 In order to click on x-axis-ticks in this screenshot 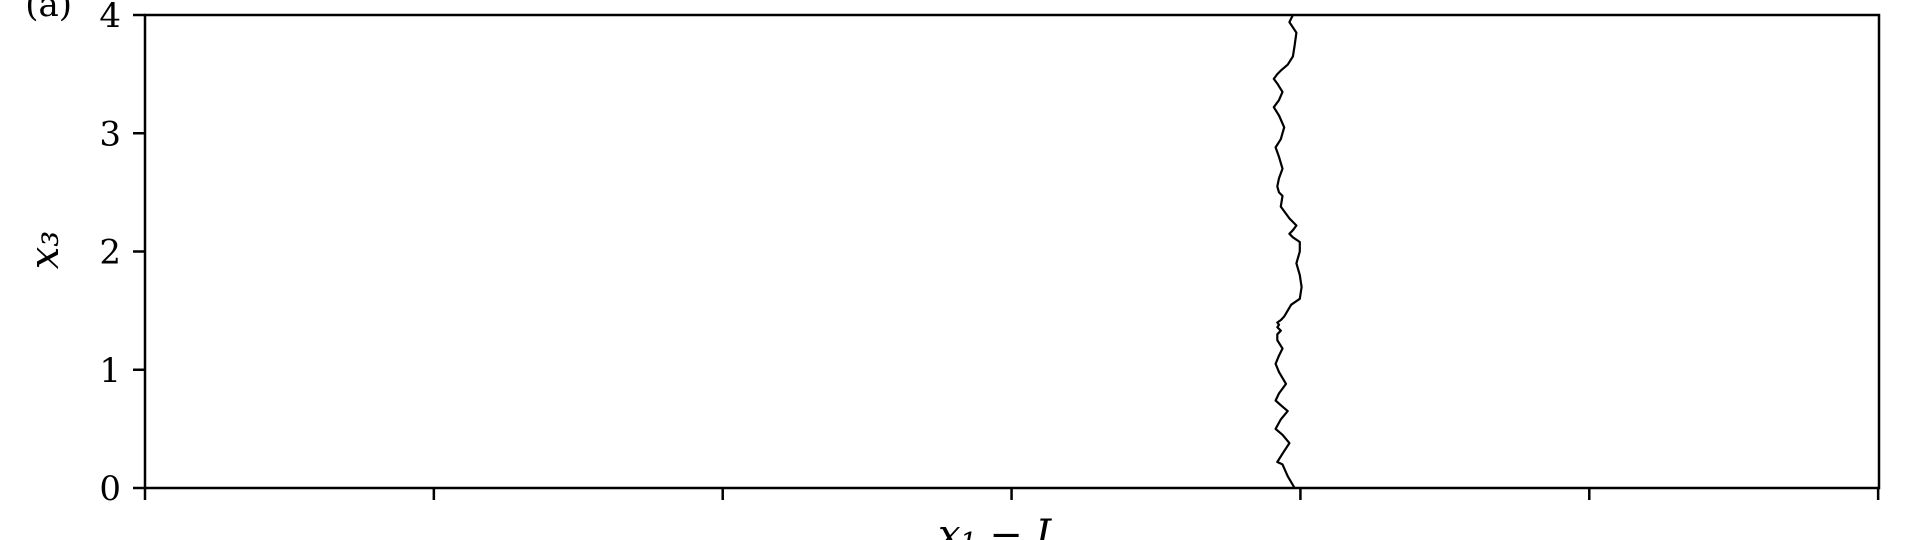, I will do `click(1011, 494)`.